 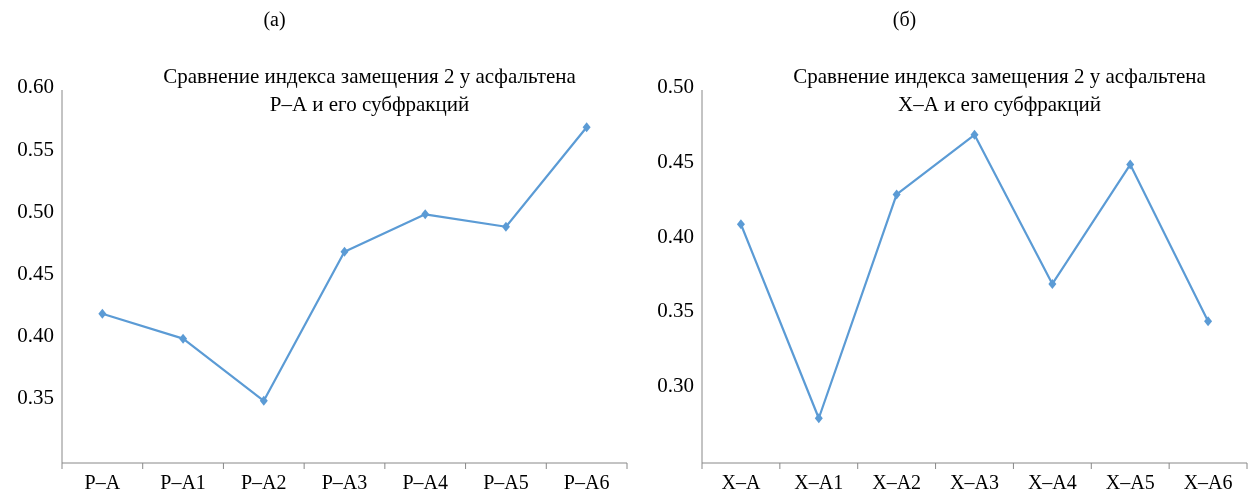 I want to click on x-tick-label: Р–А1, so click(x=183, y=482).